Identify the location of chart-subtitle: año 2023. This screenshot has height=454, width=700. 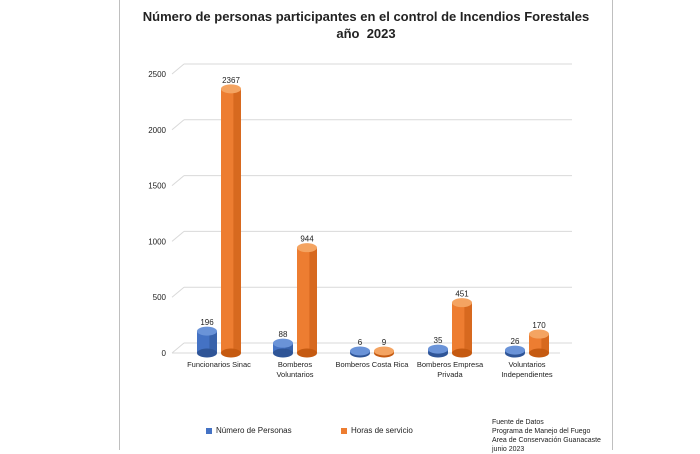
(366, 33).